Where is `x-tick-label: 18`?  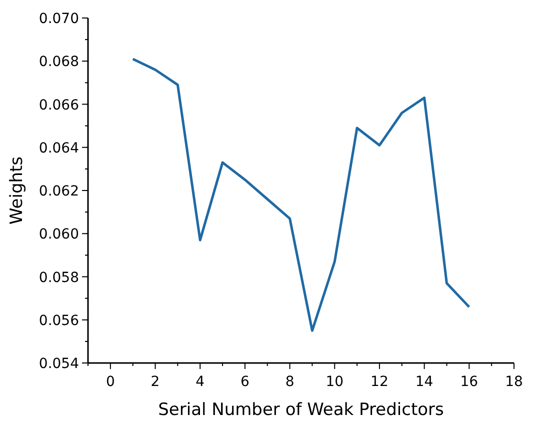 x-tick-label: 18 is located at coordinates (514, 382).